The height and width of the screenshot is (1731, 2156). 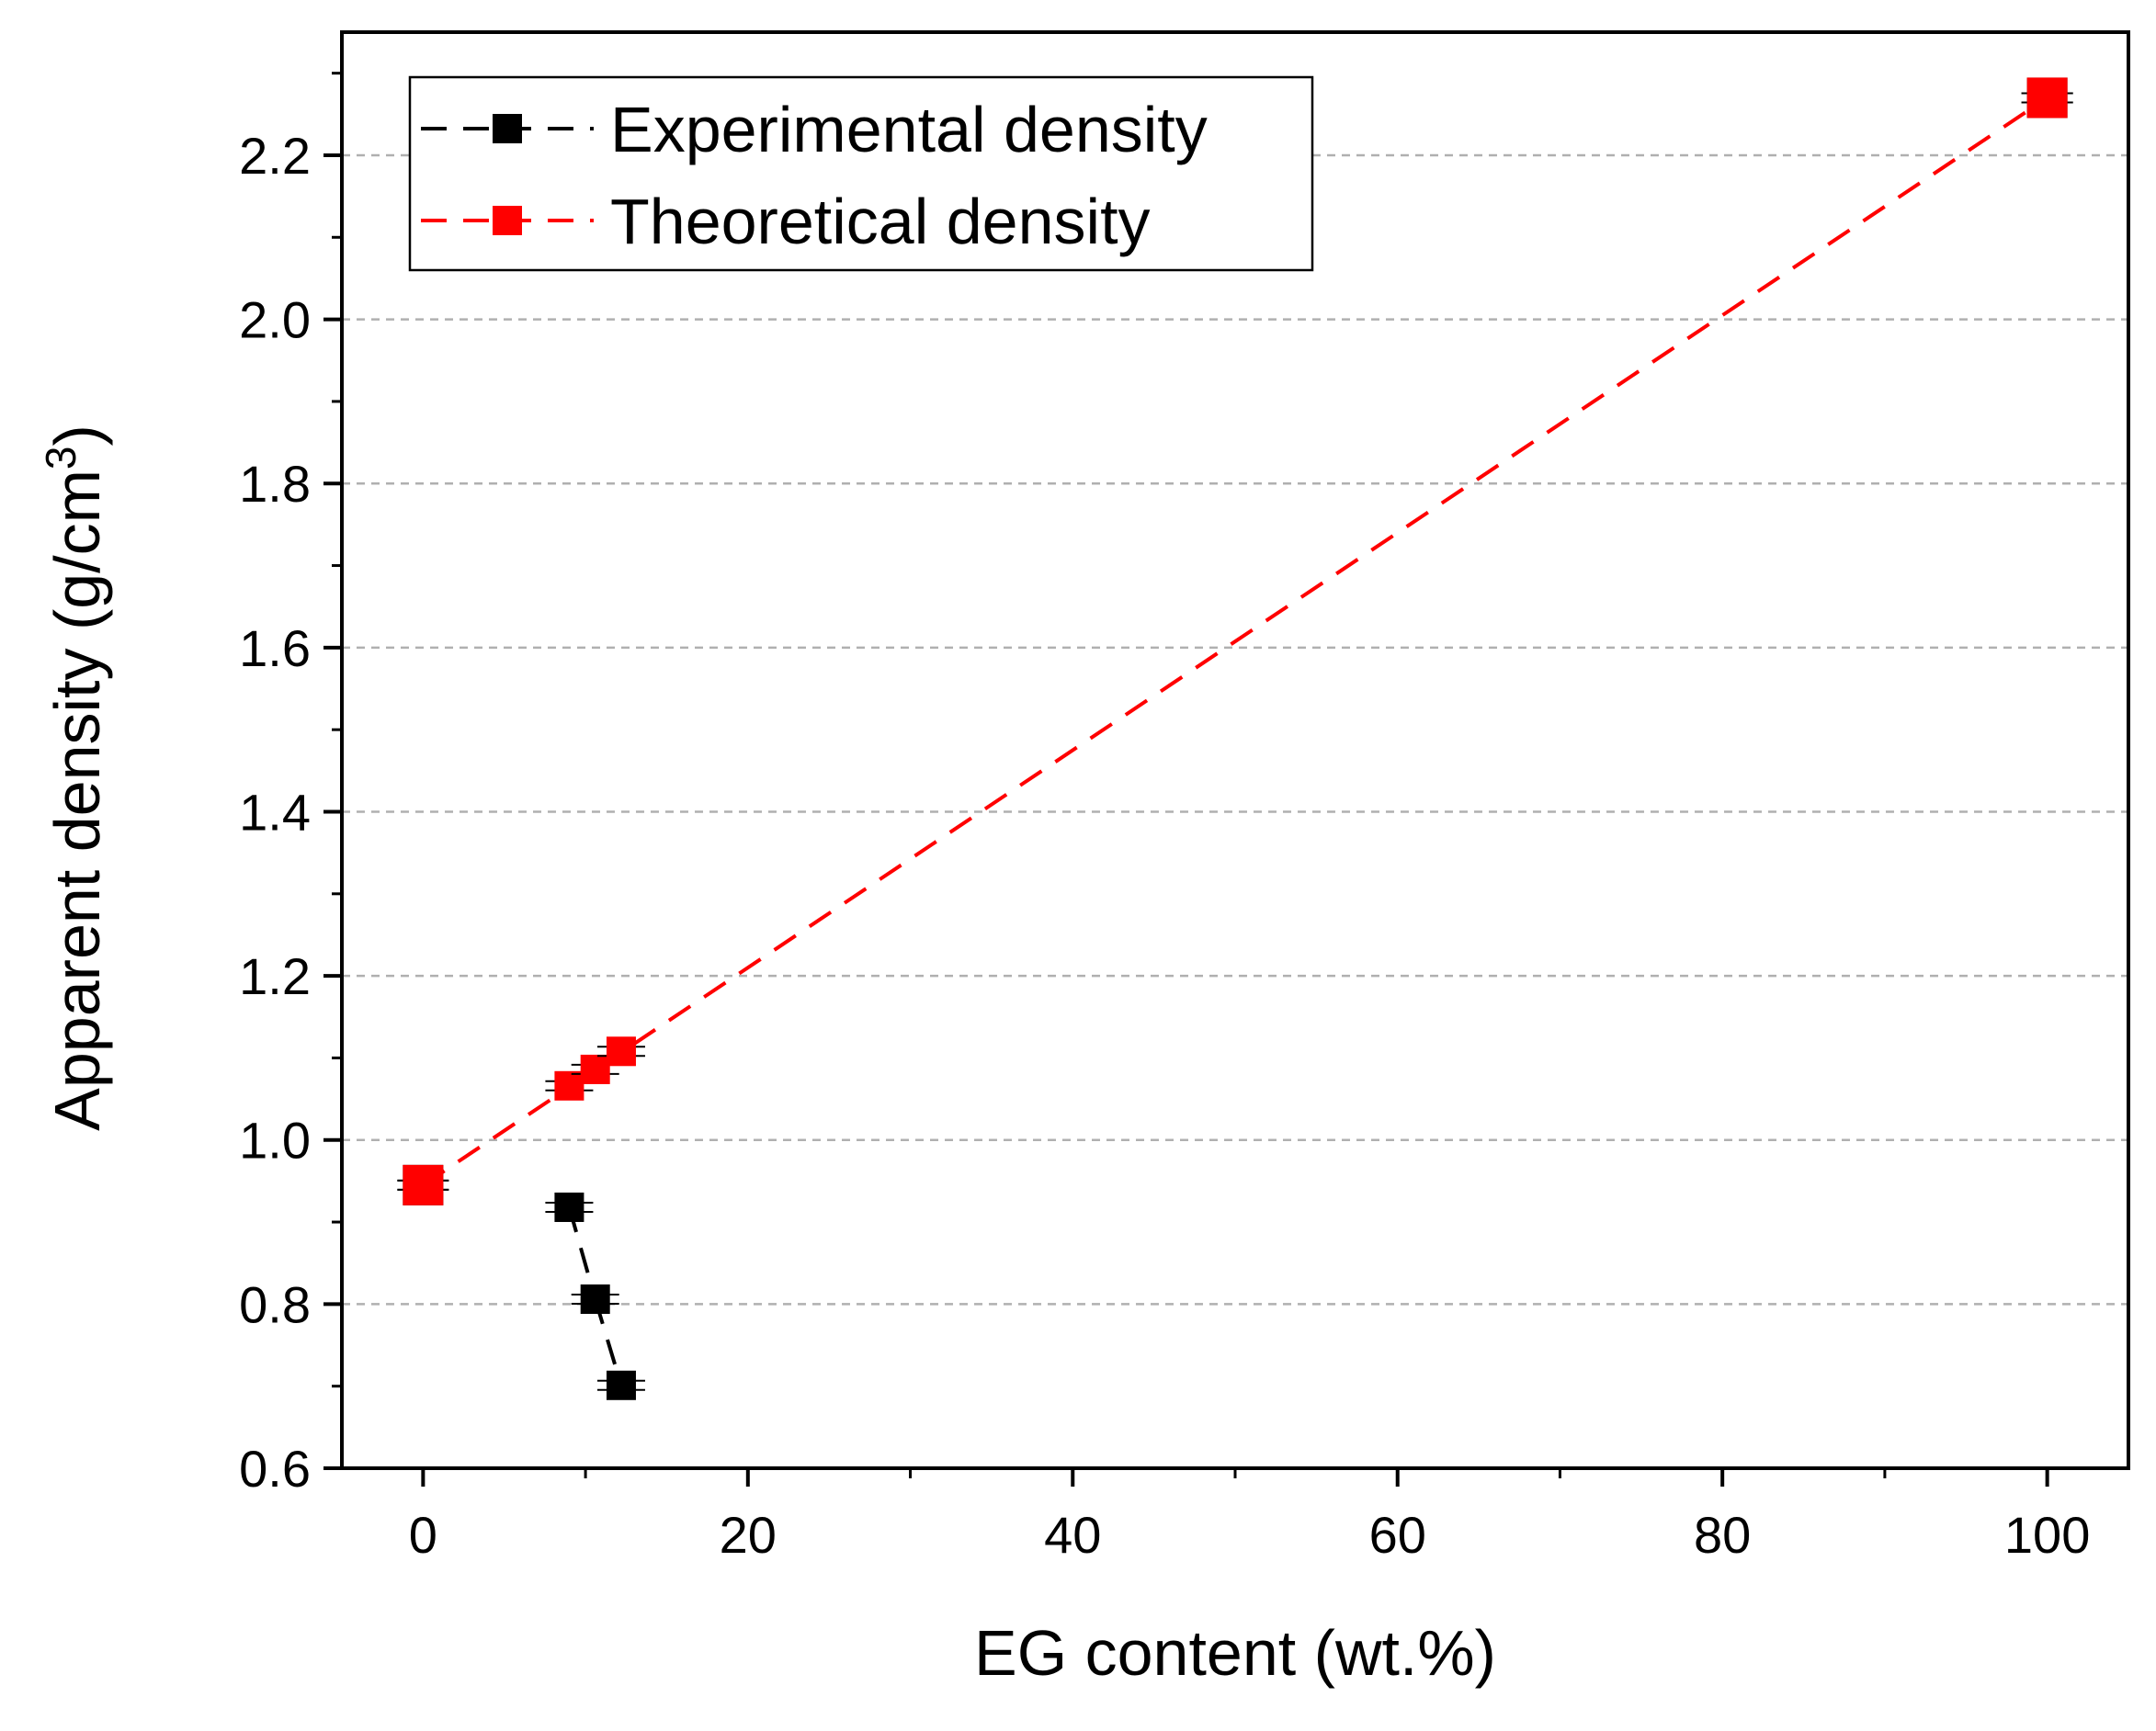 What do you see at coordinates (748, 1535) in the screenshot?
I see `x-tick-label: 20` at bounding box center [748, 1535].